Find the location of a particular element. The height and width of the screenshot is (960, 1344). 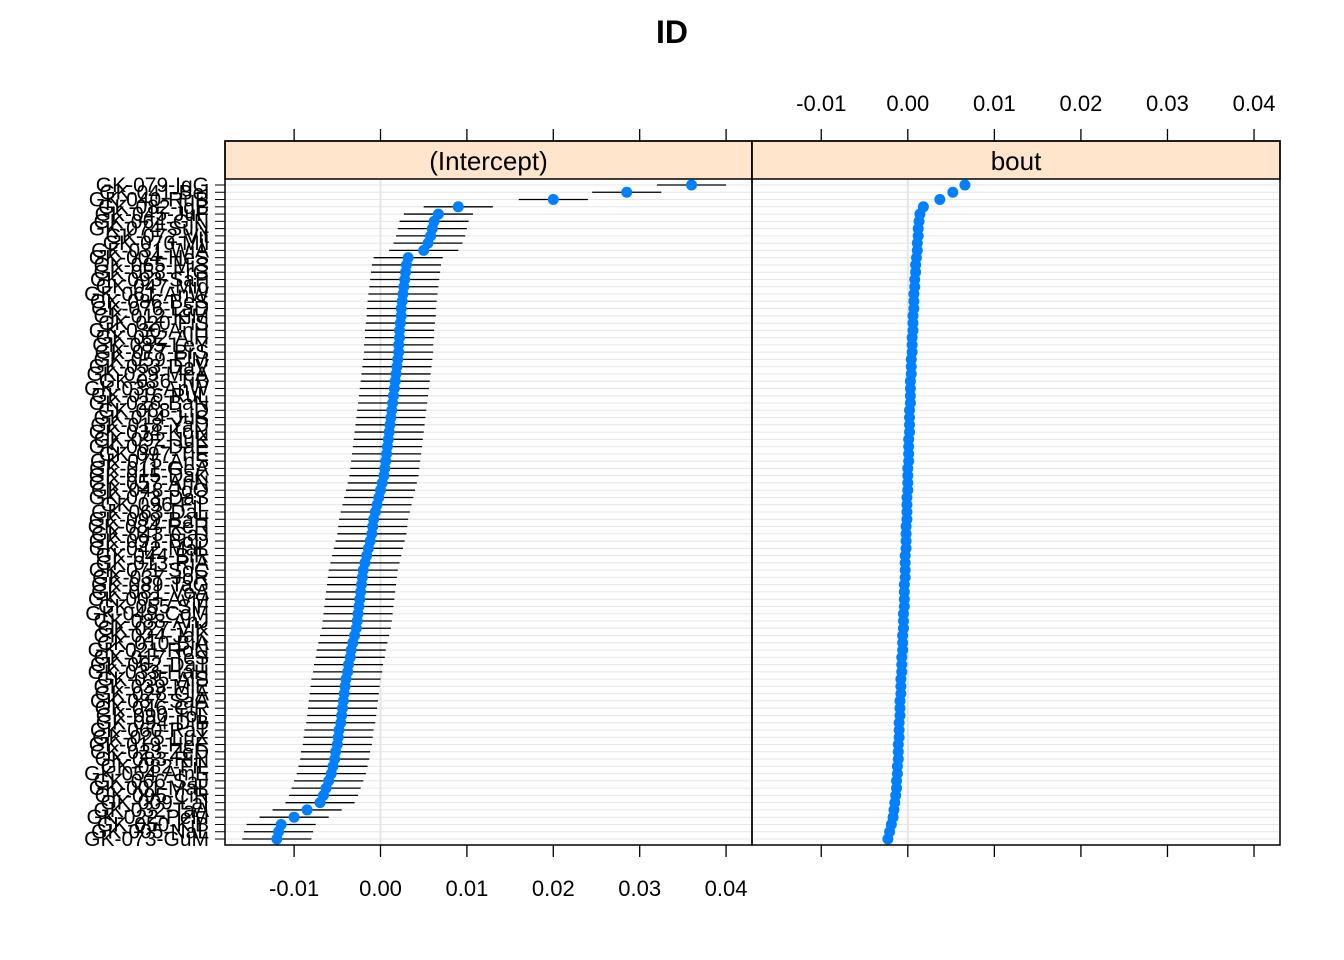

y-tick-label: GK-088-AnJ is located at coordinates (151, 621).